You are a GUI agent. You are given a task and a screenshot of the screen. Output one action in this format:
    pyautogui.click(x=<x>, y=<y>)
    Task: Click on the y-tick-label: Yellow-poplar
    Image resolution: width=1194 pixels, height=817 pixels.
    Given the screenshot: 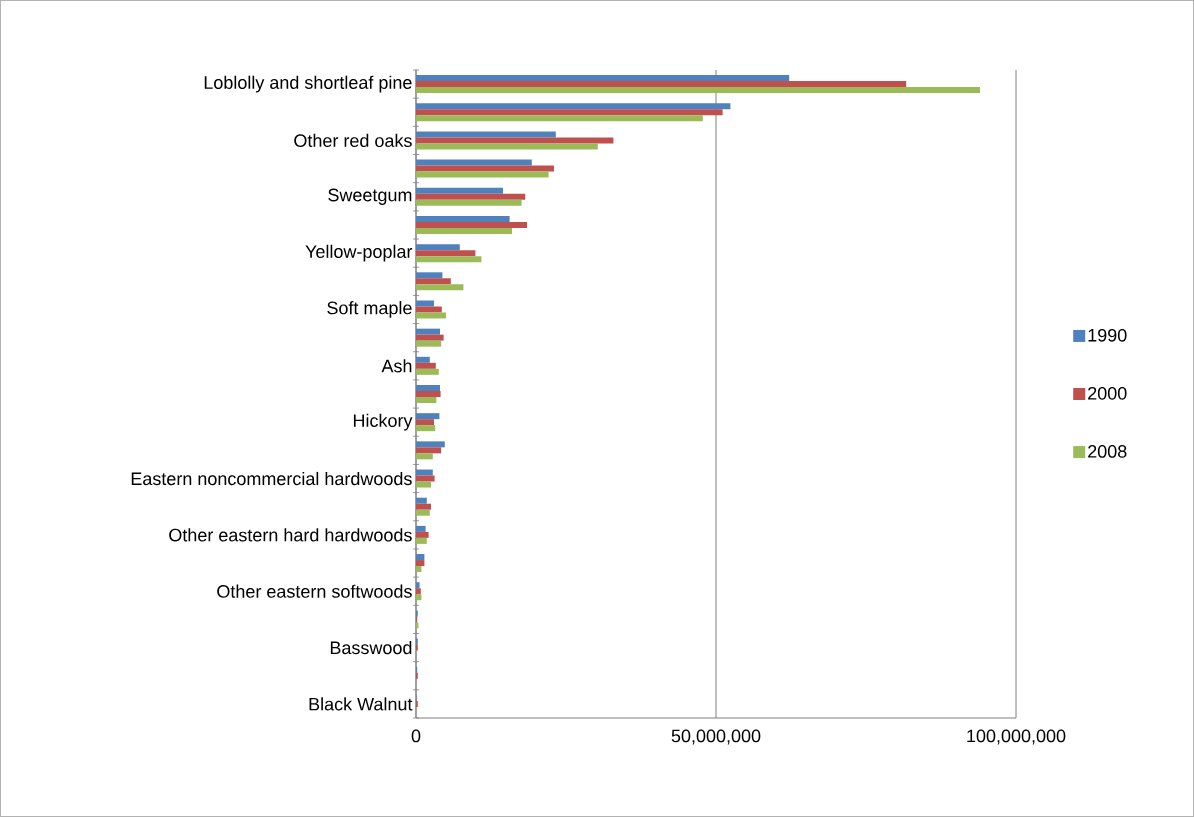 What is the action you would take?
    pyautogui.click(x=359, y=253)
    